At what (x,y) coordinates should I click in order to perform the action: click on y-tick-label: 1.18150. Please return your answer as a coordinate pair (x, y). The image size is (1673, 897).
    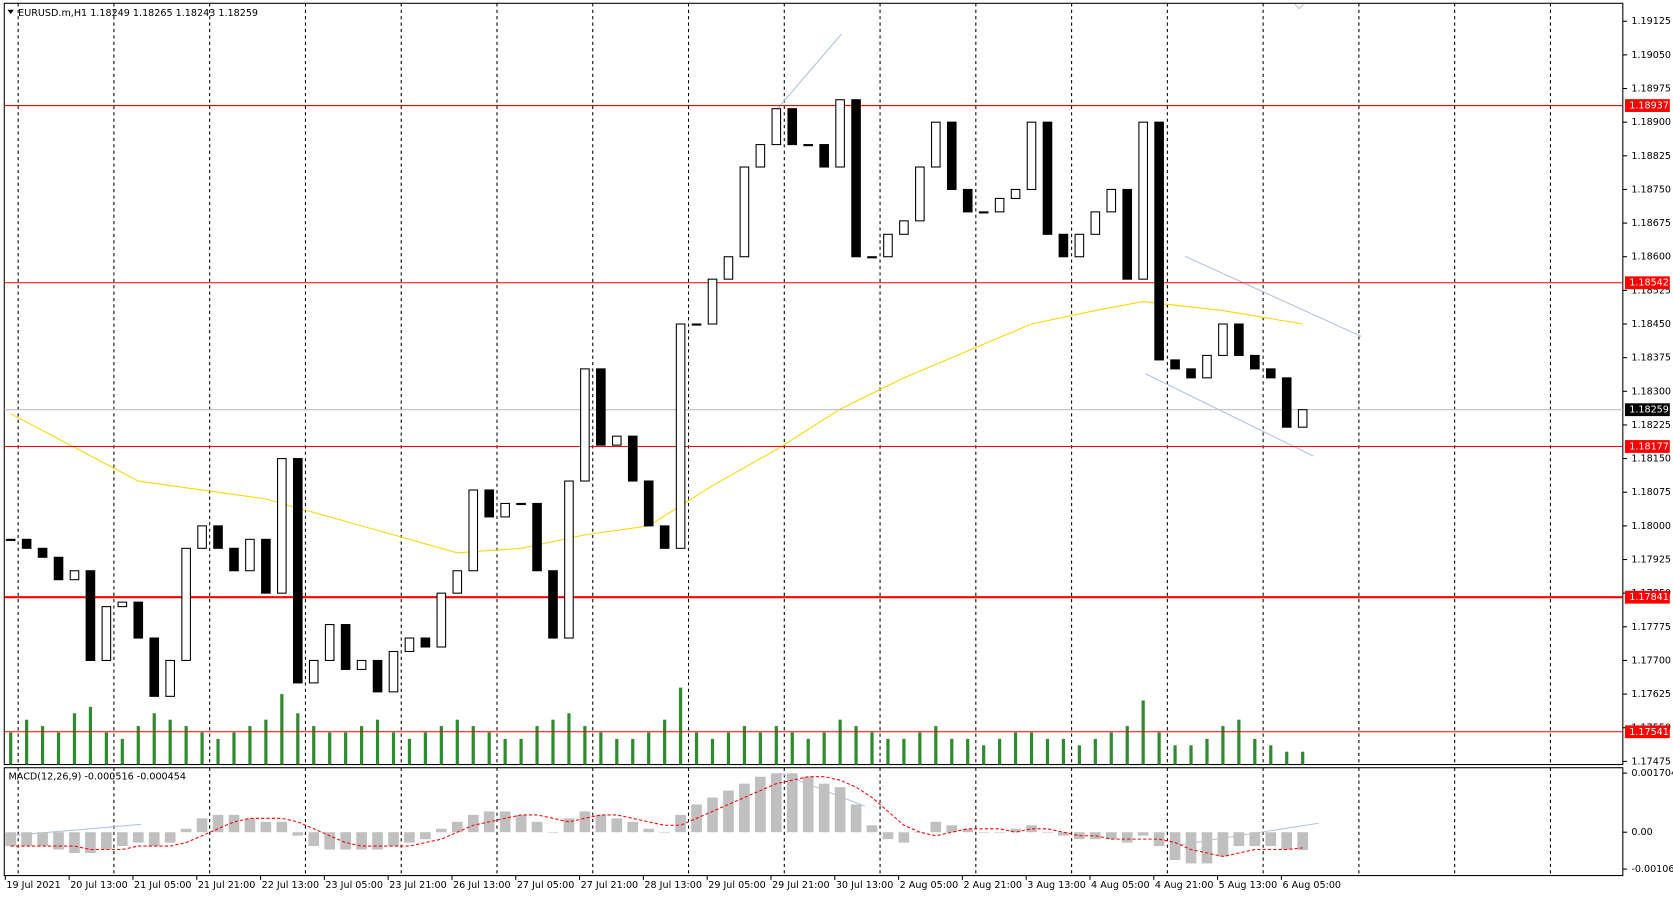
    Looking at the image, I should click on (1651, 459).